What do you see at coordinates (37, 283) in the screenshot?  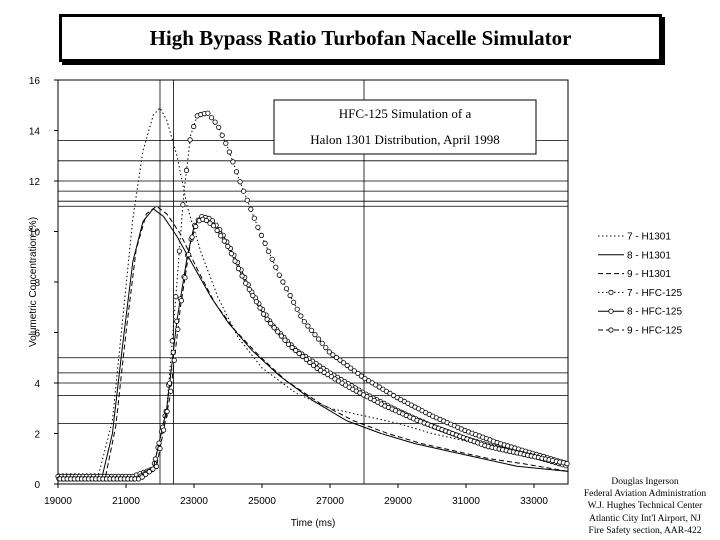 I see `y-tick-label: 8` at bounding box center [37, 283].